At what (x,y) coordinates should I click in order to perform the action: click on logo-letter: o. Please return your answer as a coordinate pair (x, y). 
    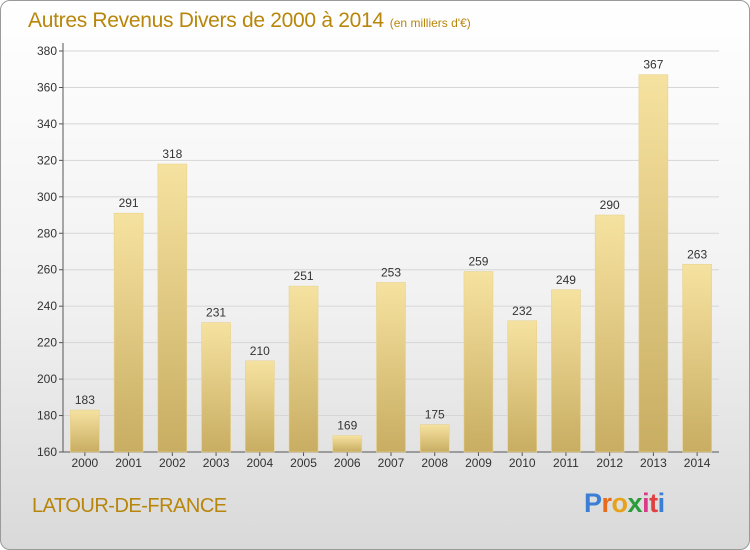
    Looking at the image, I should click on (620, 503).